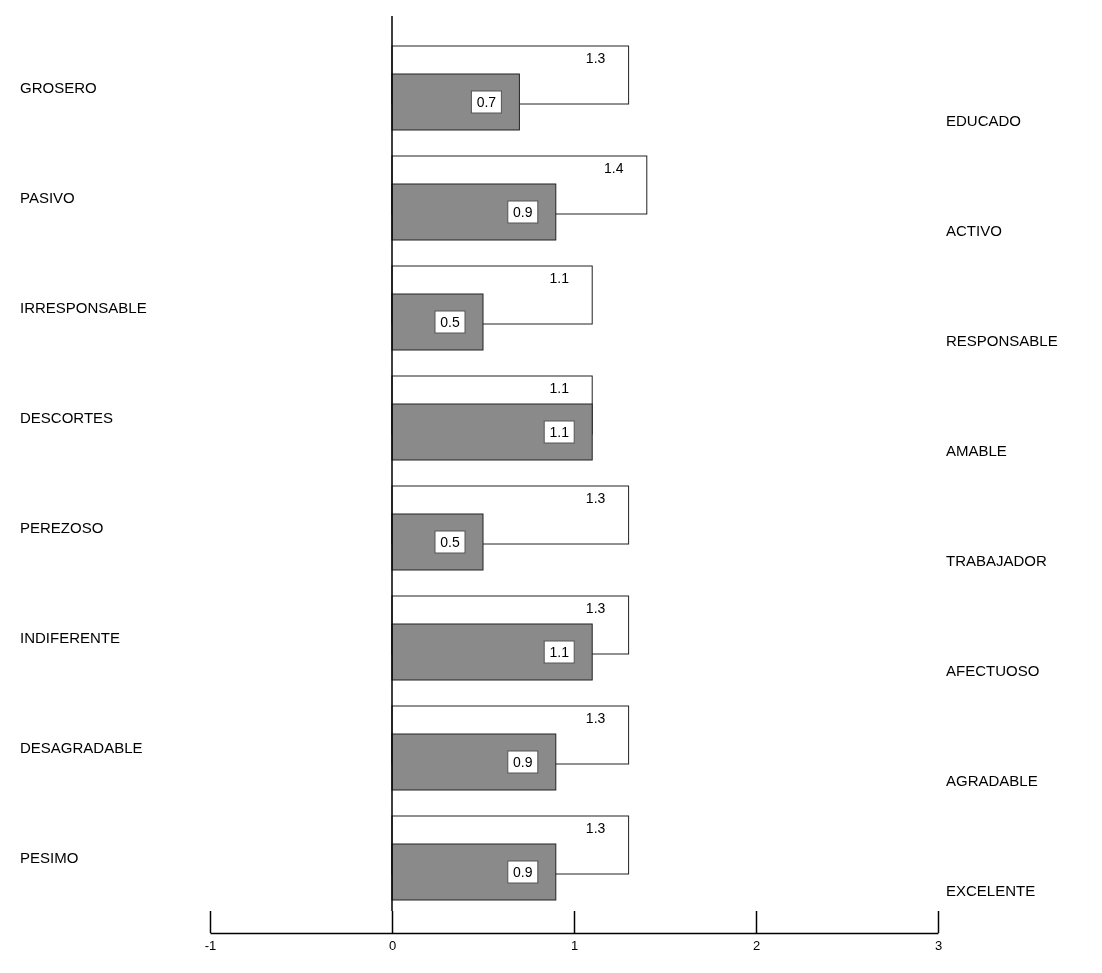 Image resolution: width=1102 pixels, height=973 pixels. I want to click on data-label: 1.4, so click(614, 168).